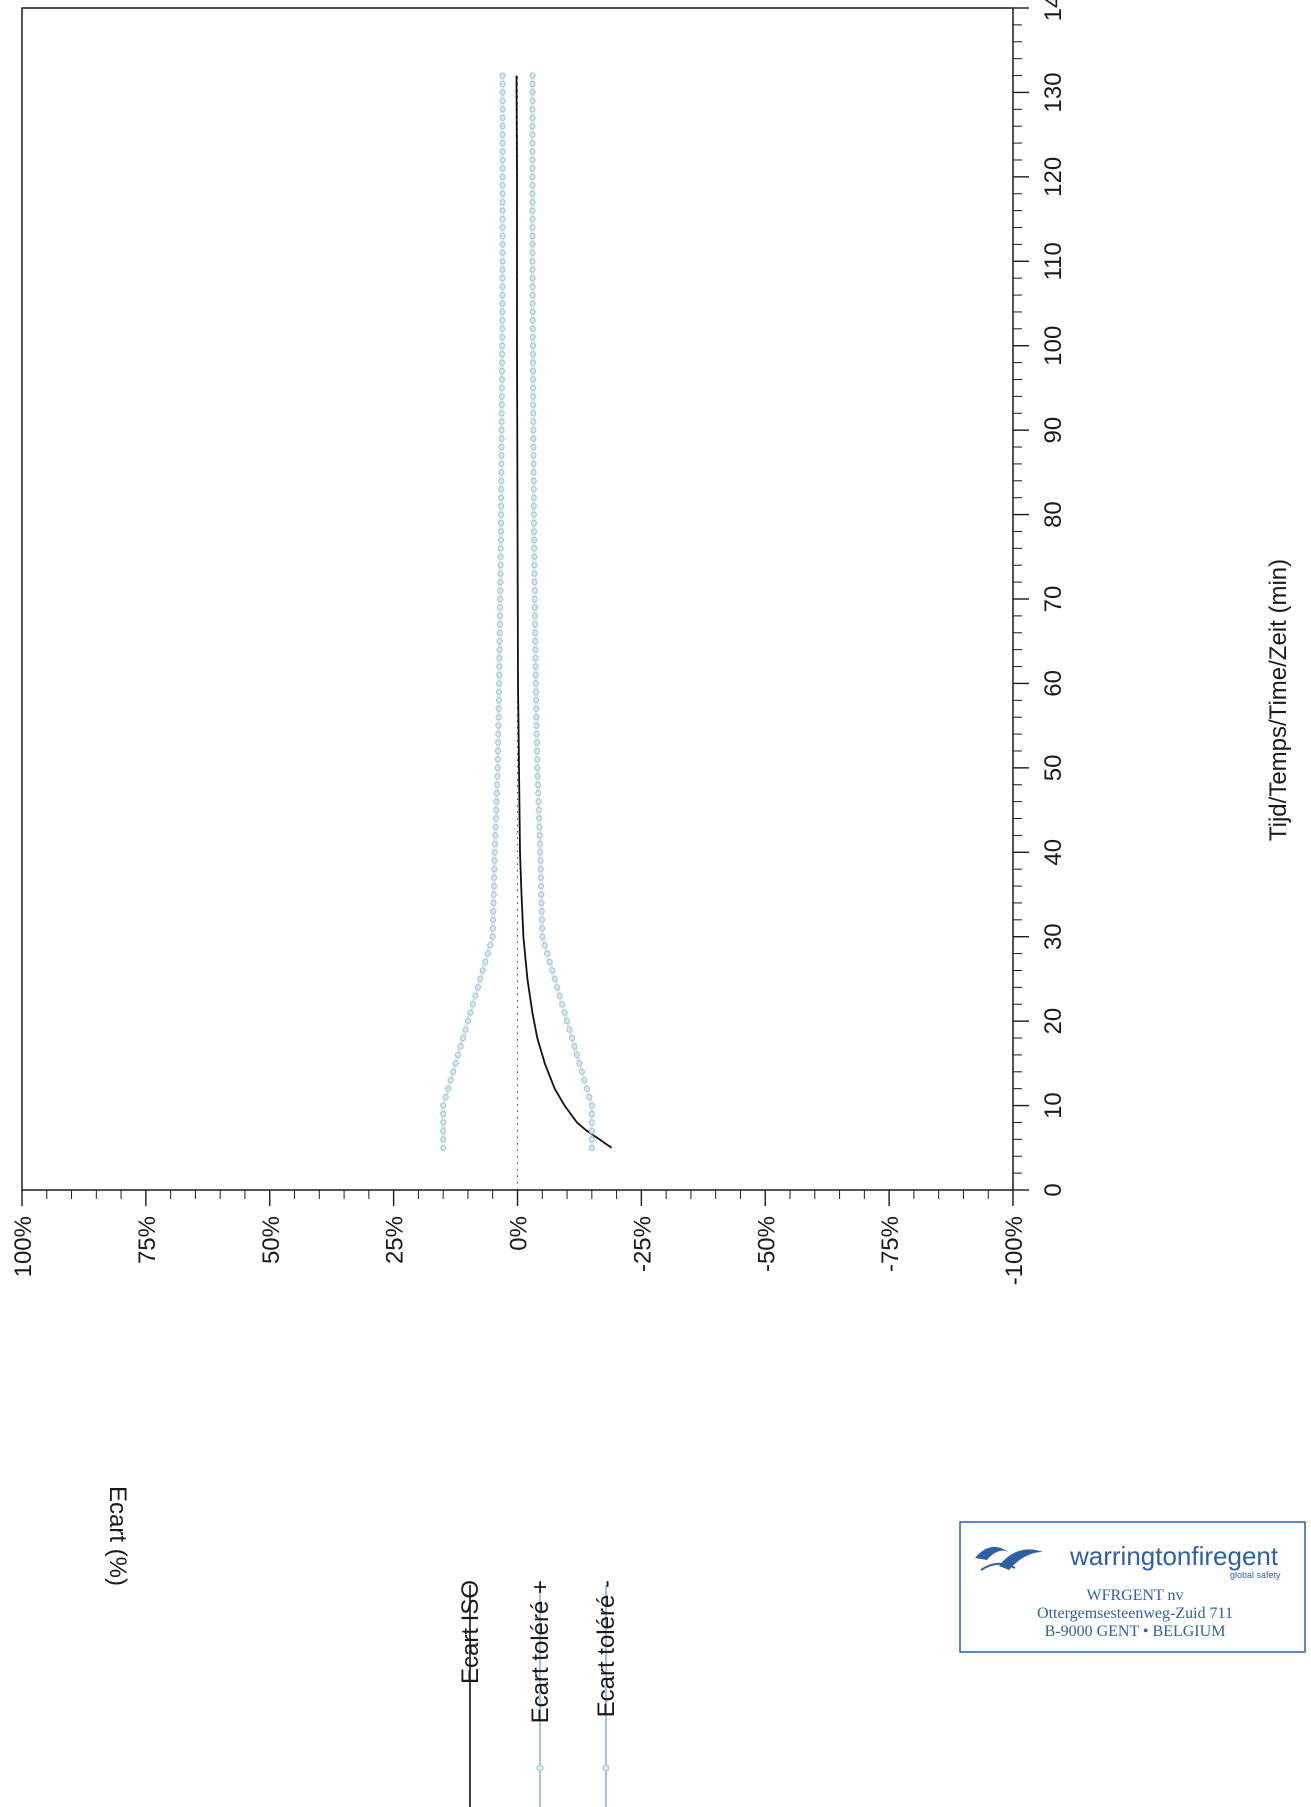  Describe the element at coordinates (23, 1246) in the screenshot. I see `y-tick-label: 100%` at that location.